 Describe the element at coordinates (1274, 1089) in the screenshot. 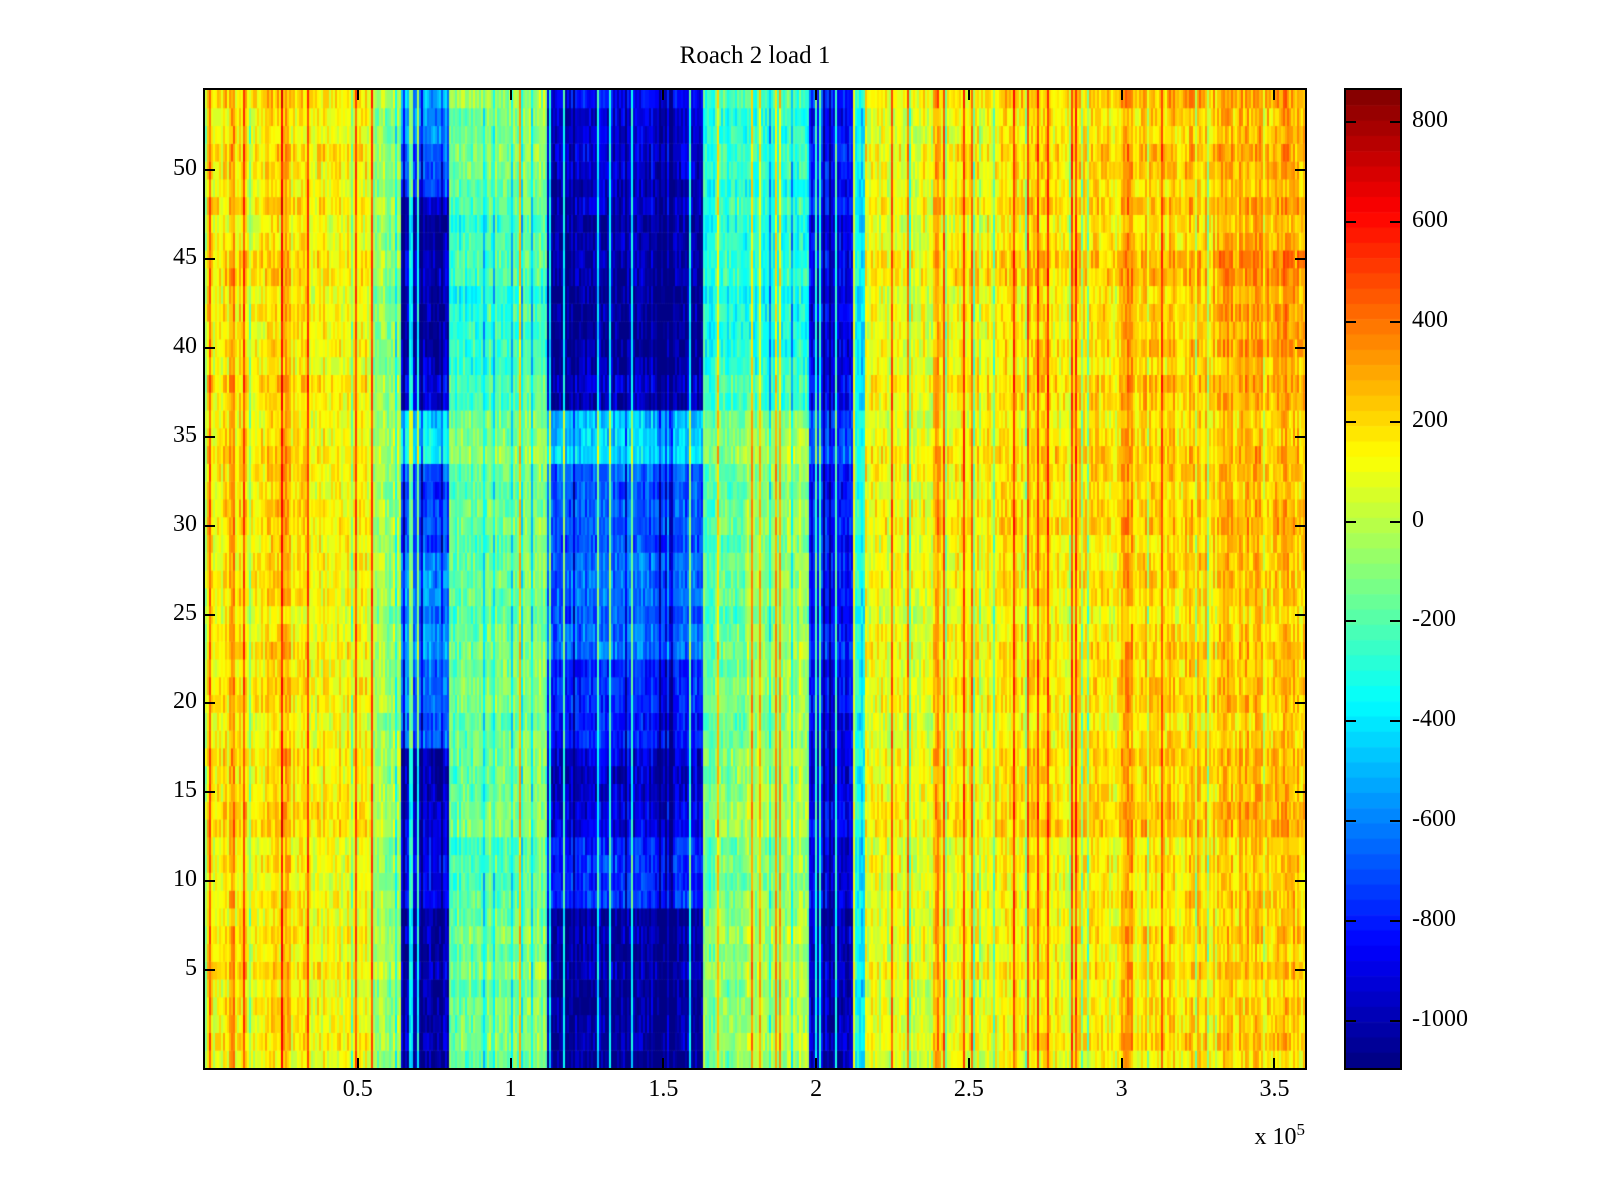

I see `x-tick-label: 3.5` at that location.